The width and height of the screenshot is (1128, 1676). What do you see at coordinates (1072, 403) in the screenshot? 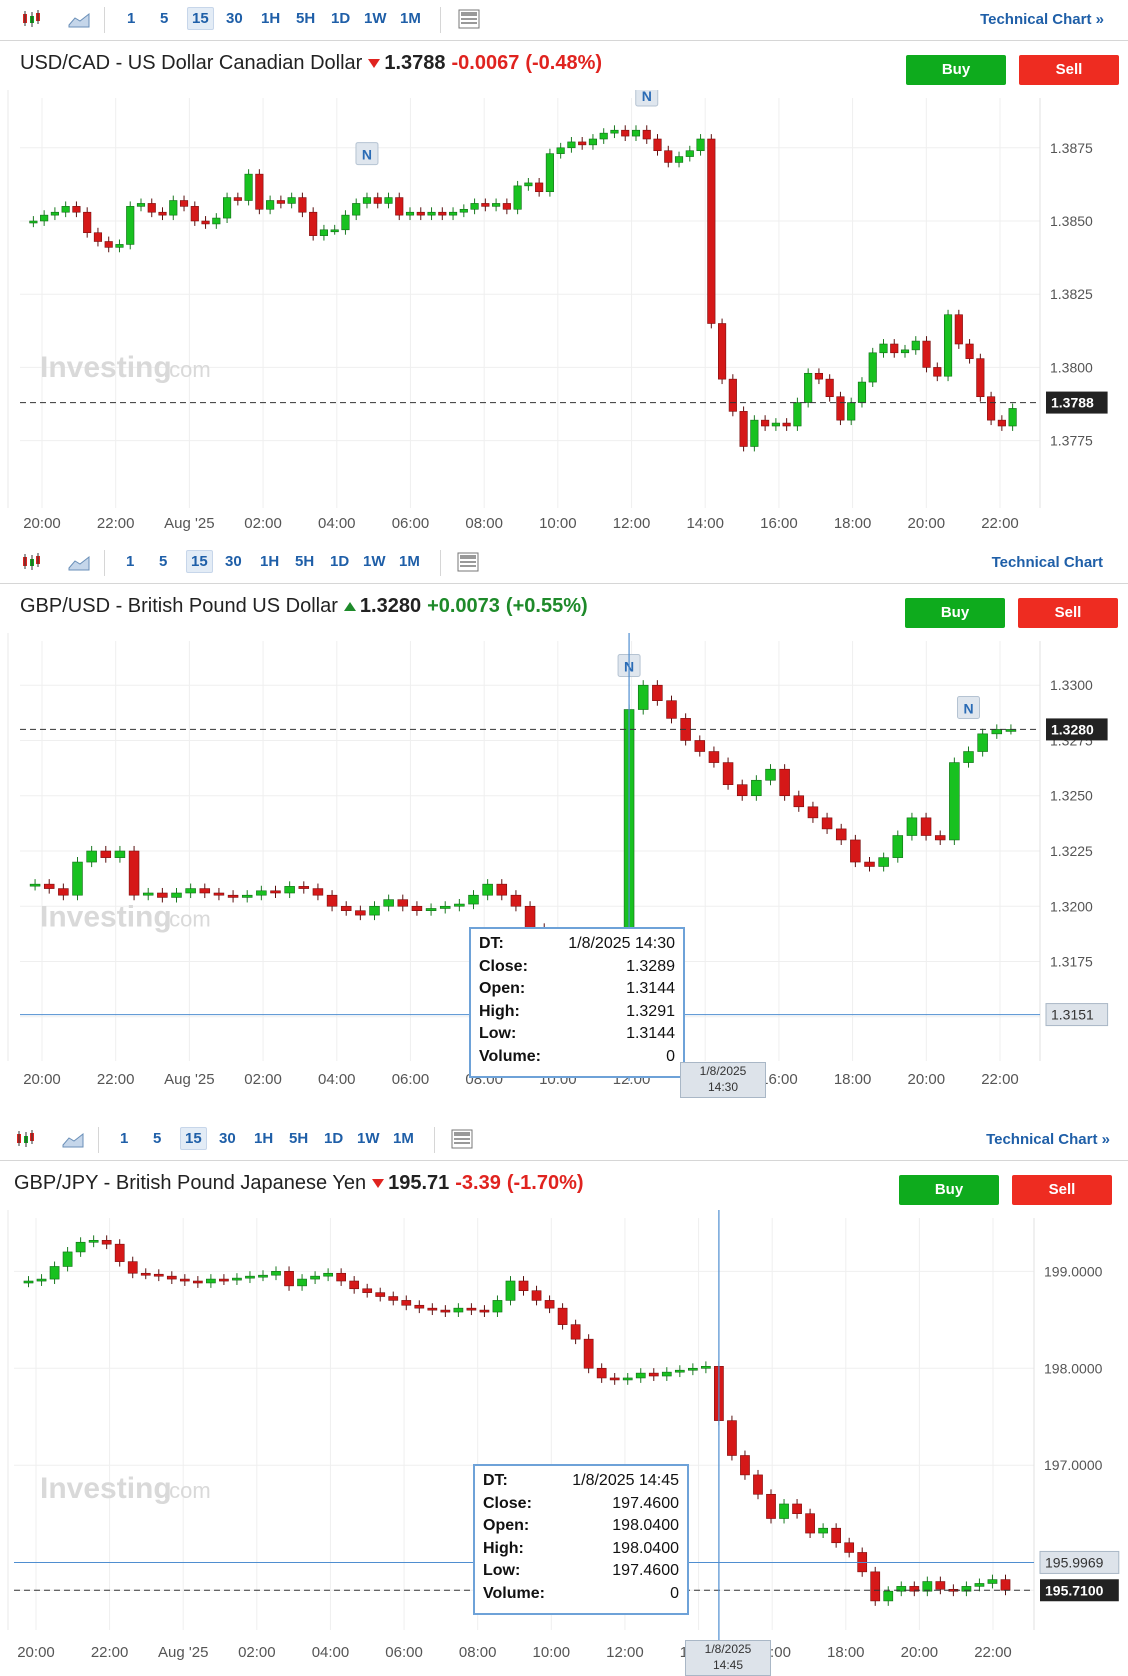
I see `current-price-badge-label: 1.3788` at bounding box center [1072, 403].